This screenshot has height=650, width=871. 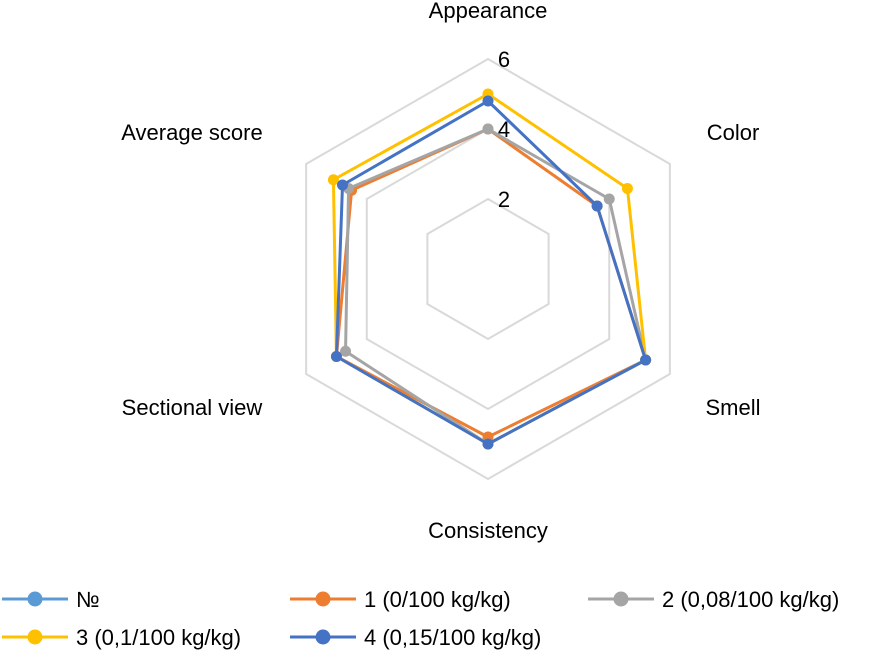 I want to click on legend-item: №, so click(x=51, y=599).